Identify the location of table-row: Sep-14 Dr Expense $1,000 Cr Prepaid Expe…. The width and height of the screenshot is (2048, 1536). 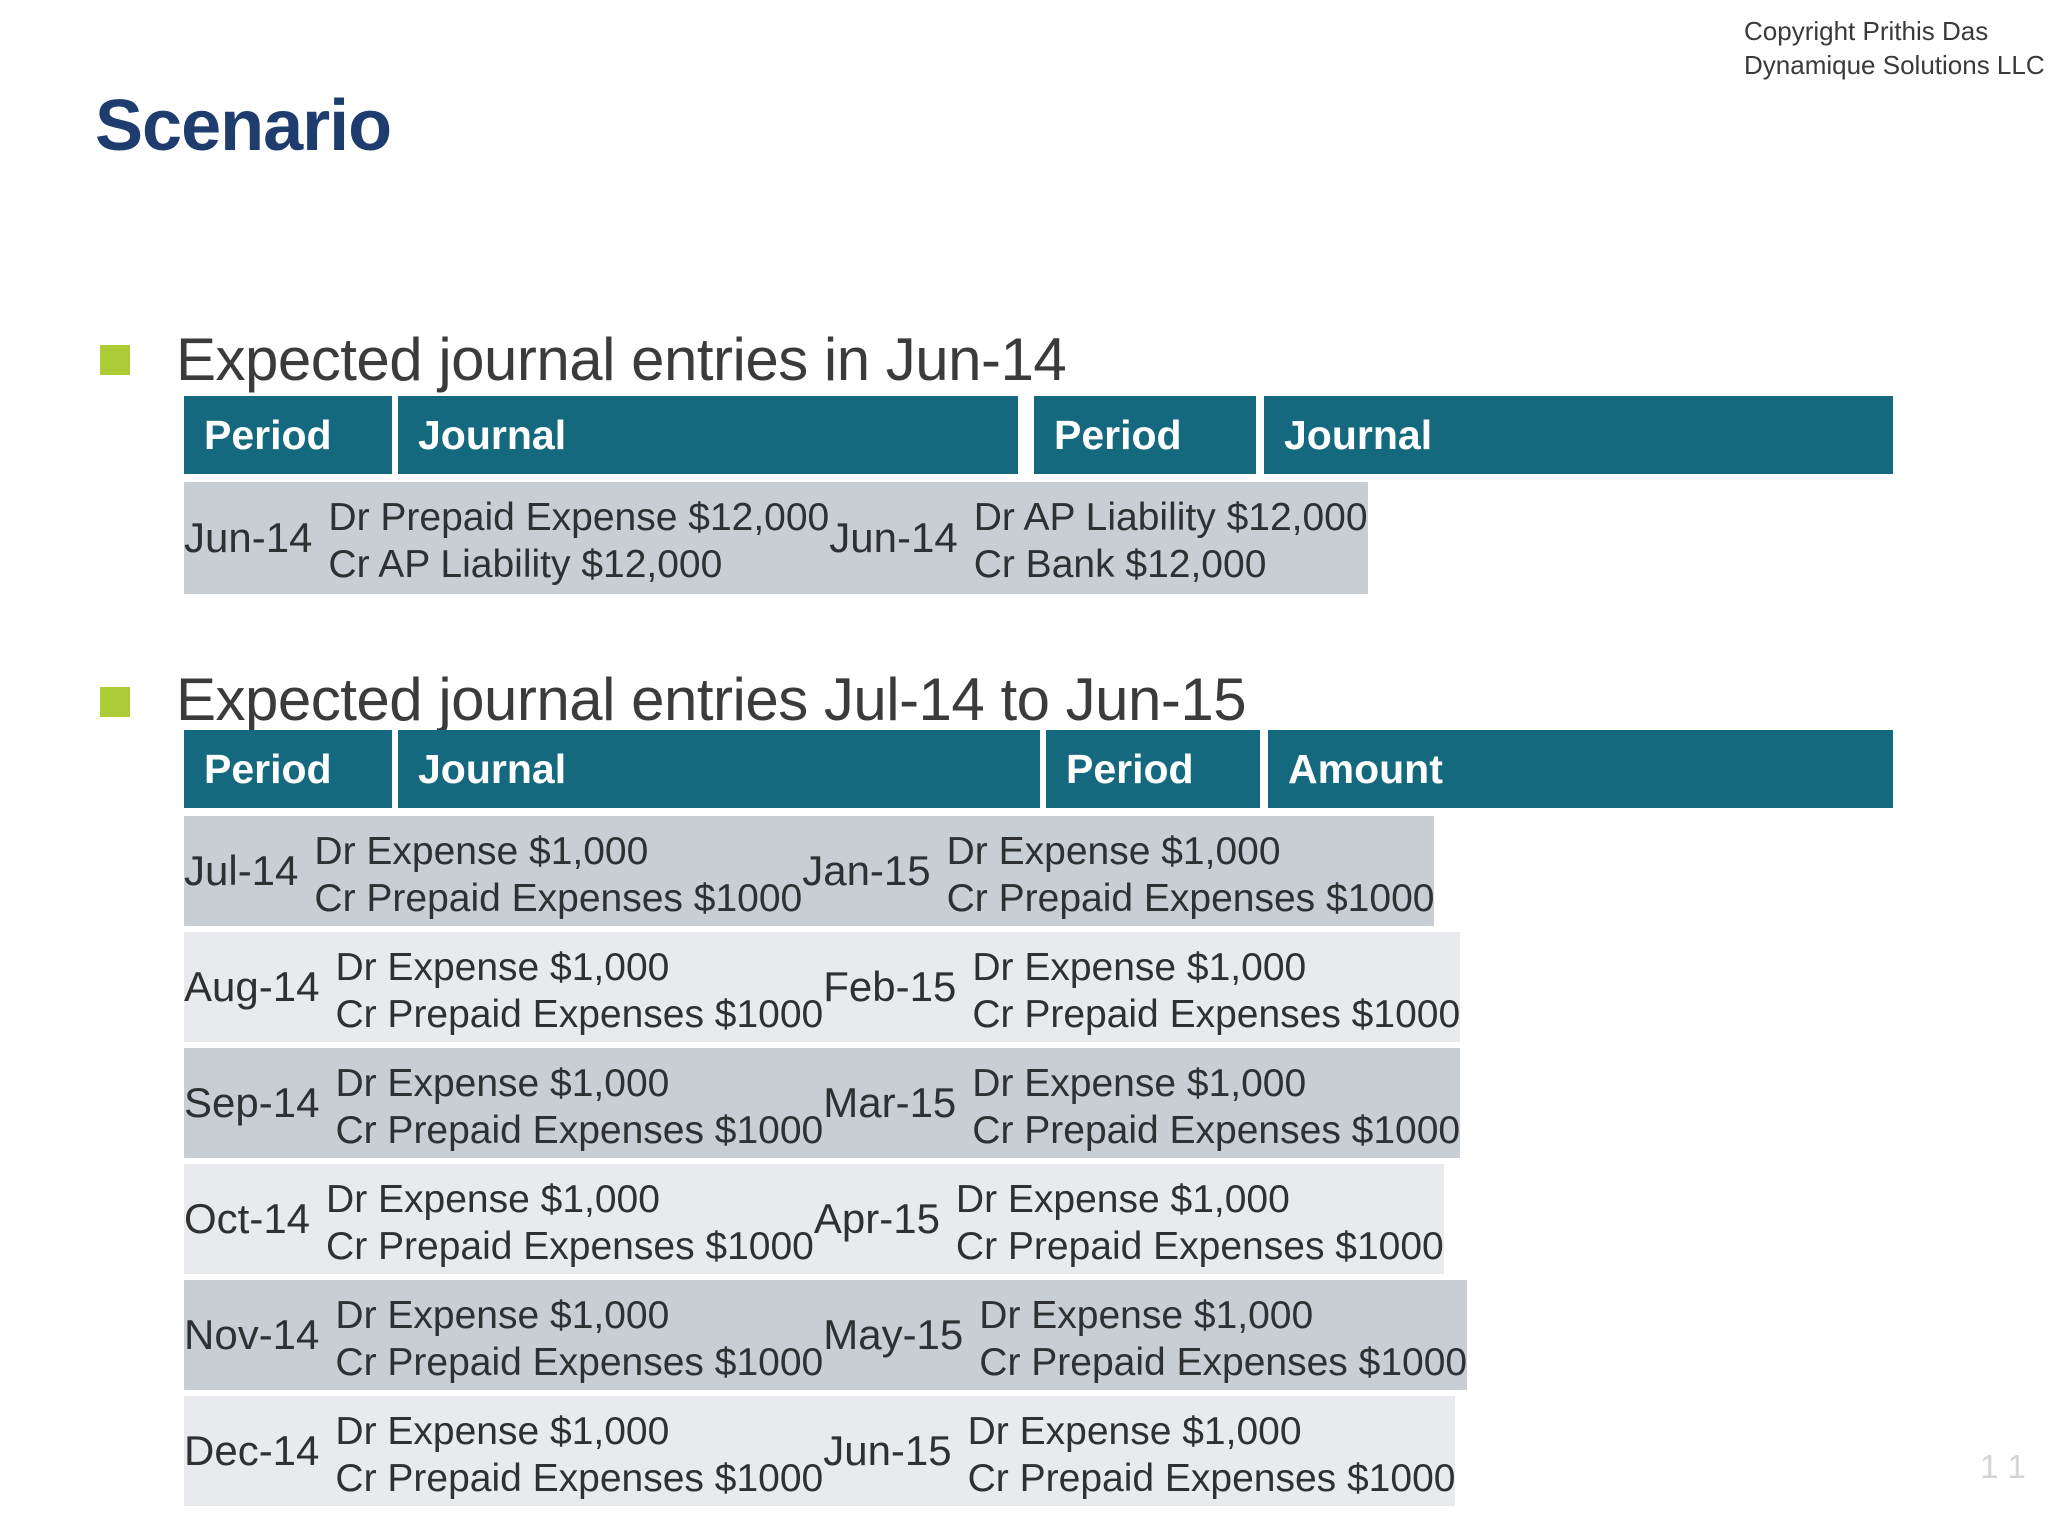
(1038, 1103).